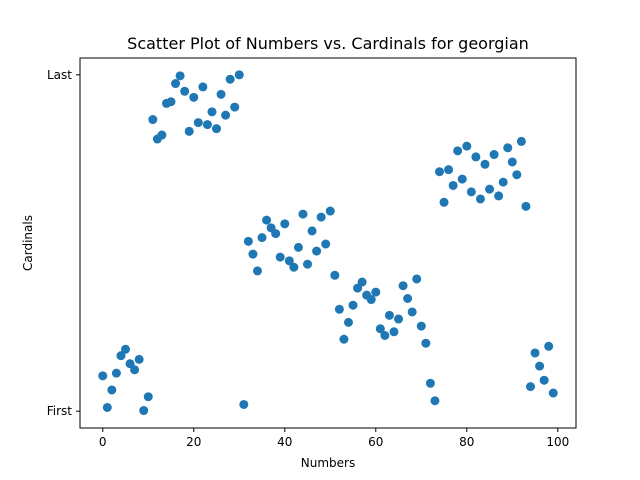  What do you see at coordinates (334, 438) in the screenshot?
I see `x-axis-ticks: 0 20 40 60 80 100` at bounding box center [334, 438].